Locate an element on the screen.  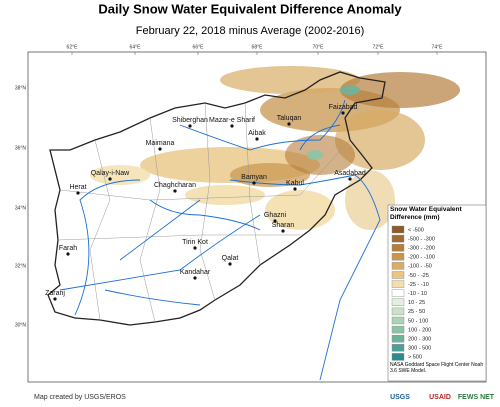
legend-label: 200 - 300 is located at coordinates (419, 339).